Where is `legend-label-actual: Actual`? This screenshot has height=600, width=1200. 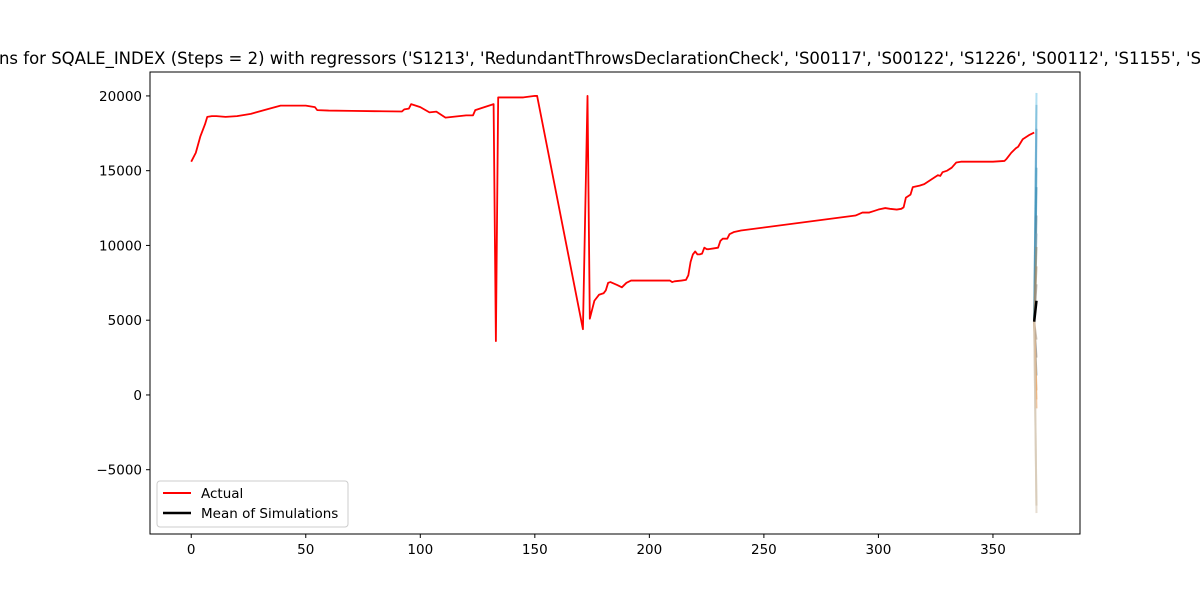 legend-label-actual: Actual is located at coordinates (222, 494).